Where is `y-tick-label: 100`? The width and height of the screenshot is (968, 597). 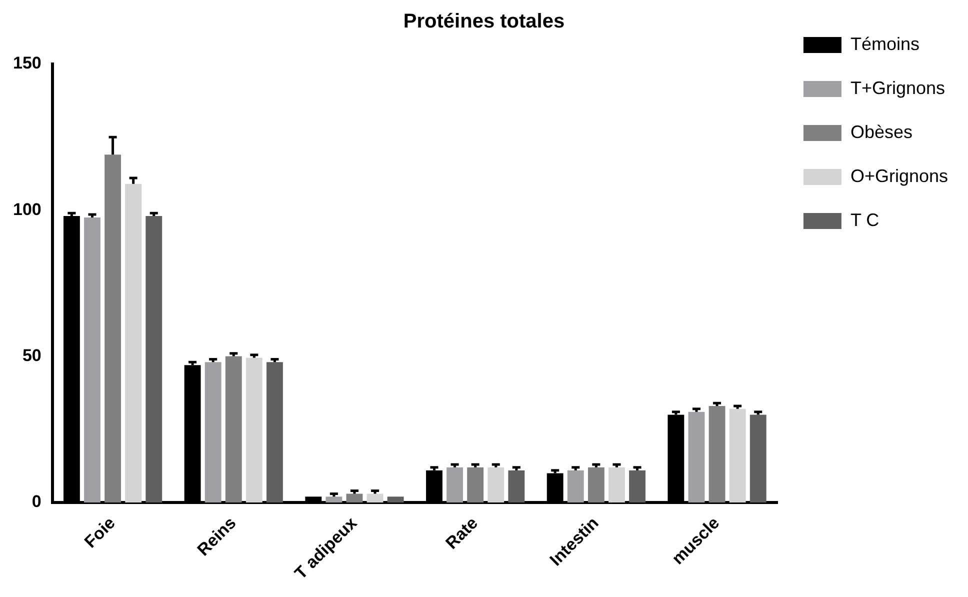
y-tick-label: 100 is located at coordinates (27, 209).